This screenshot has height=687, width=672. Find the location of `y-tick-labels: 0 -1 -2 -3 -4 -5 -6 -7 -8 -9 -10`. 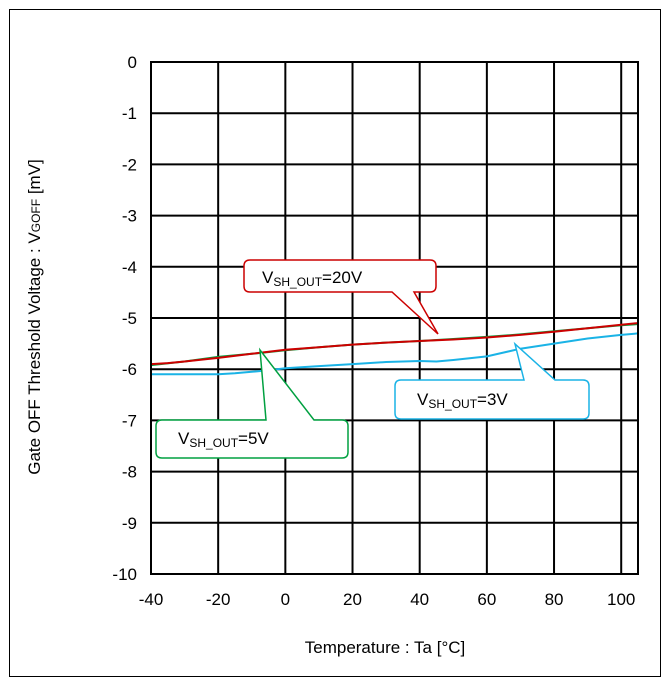

y-tick-labels: 0 -1 -2 -3 -4 -5 -6 -7 -8 -9 -10 is located at coordinates (124, 318).